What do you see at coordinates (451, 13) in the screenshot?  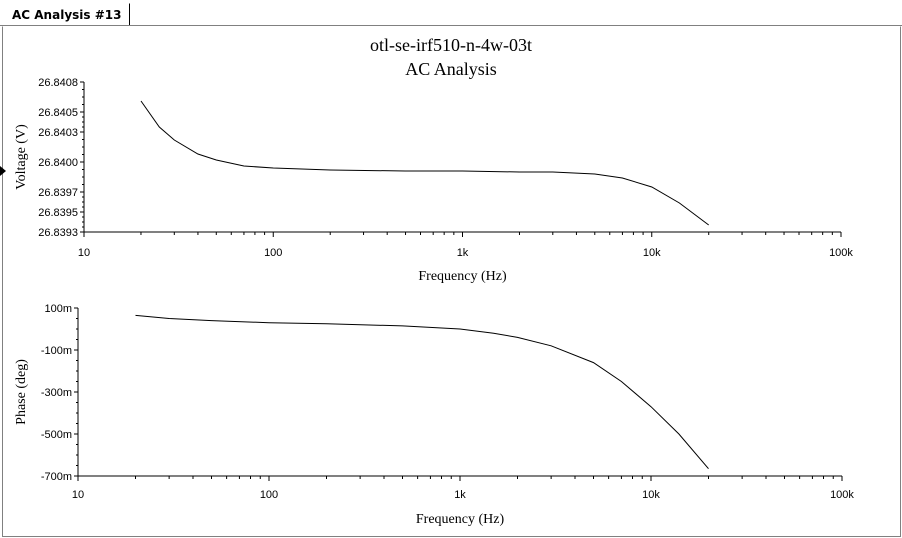 I see `tab-bar: AC Analysis #13` at bounding box center [451, 13].